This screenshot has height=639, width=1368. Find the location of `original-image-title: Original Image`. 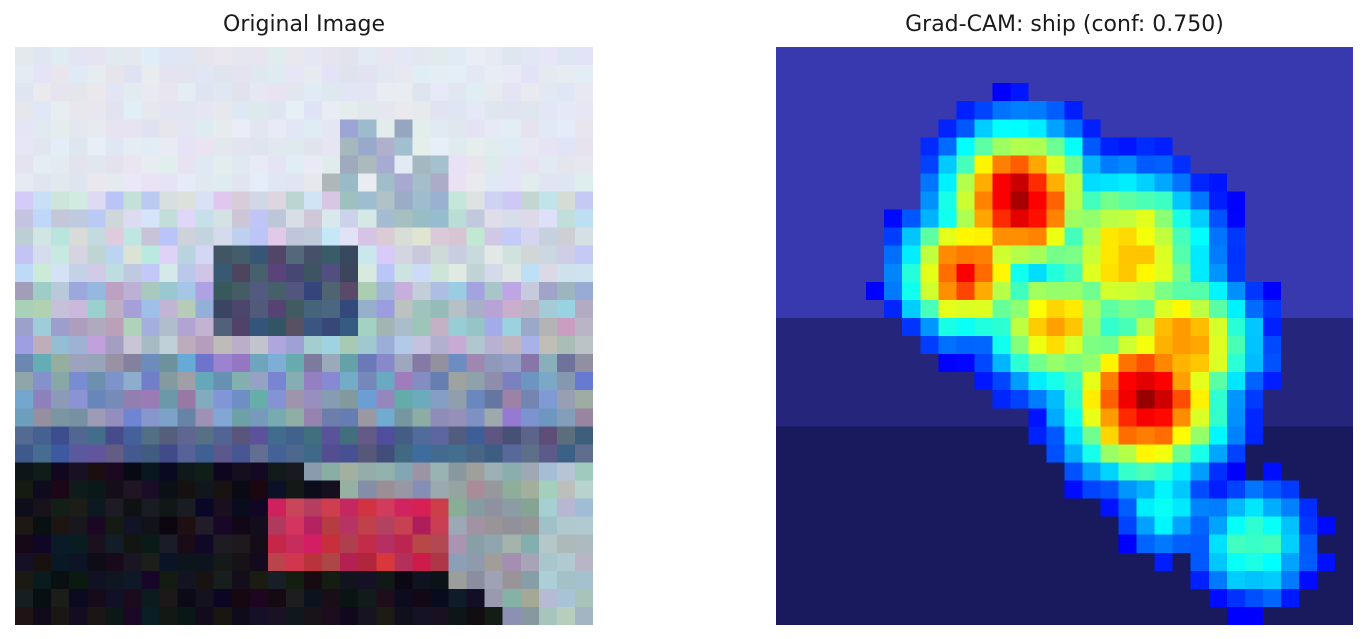

original-image-title: Original Image is located at coordinates (304, 24).